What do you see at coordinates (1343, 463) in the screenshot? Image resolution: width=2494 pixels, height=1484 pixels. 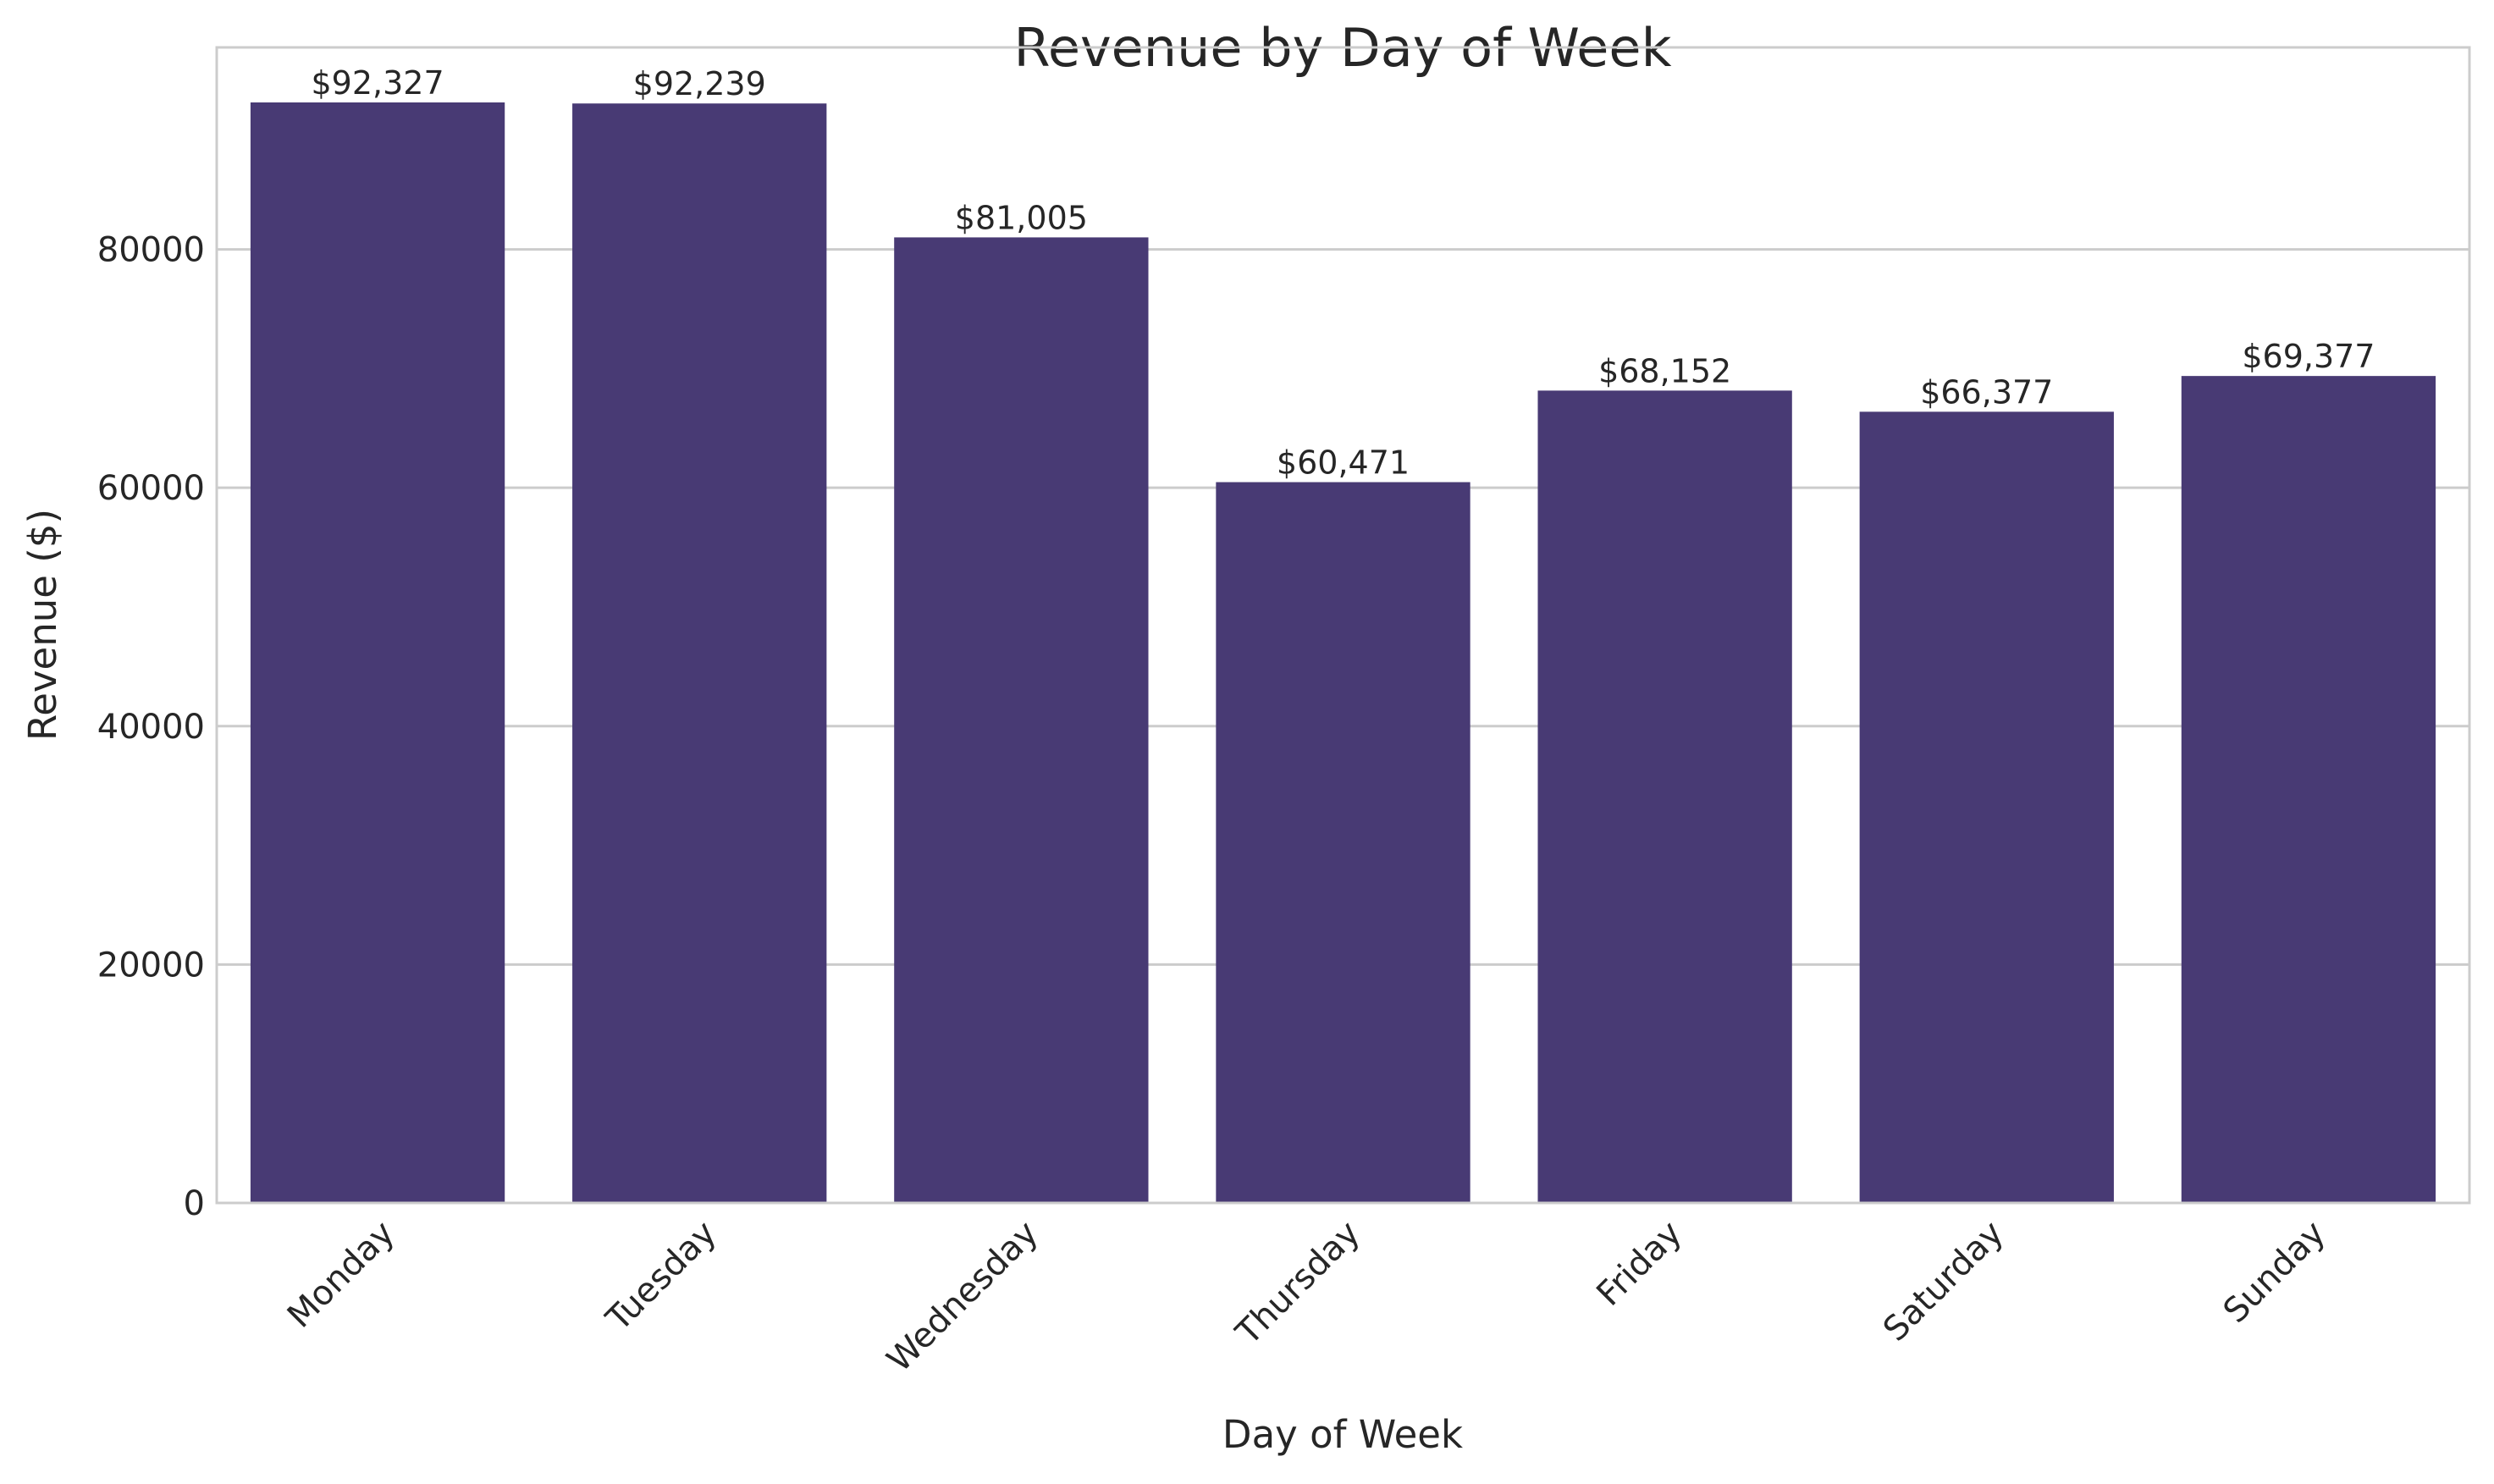 I see `value-label-thursday: $60,471` at bounding box center [1343, 463].